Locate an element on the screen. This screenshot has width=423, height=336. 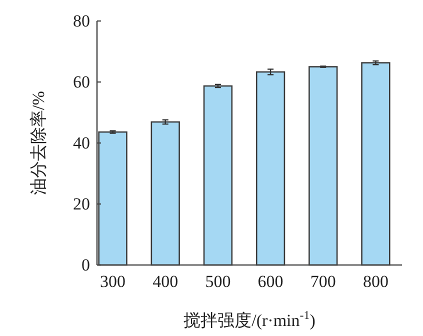
y-axis-title: 油分去除率/% is located at coordinates (38, 143).